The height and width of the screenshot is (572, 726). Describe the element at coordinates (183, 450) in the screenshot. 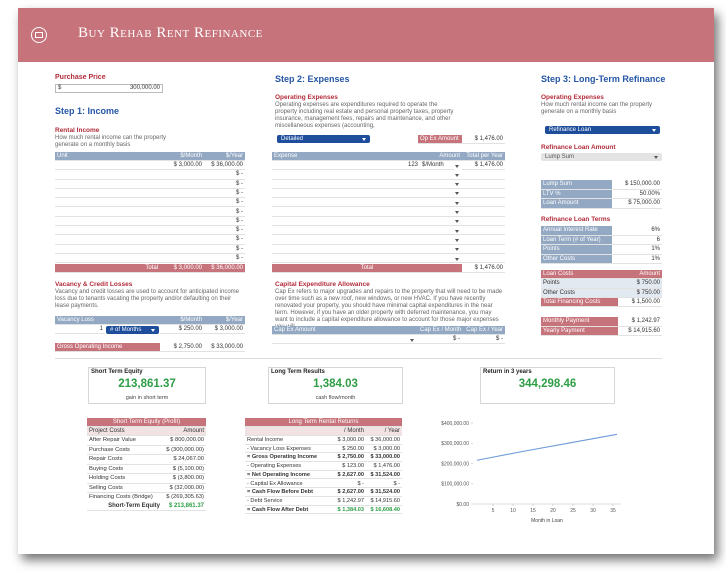

I see `table-cell: $ (300,000.00)` at that location.